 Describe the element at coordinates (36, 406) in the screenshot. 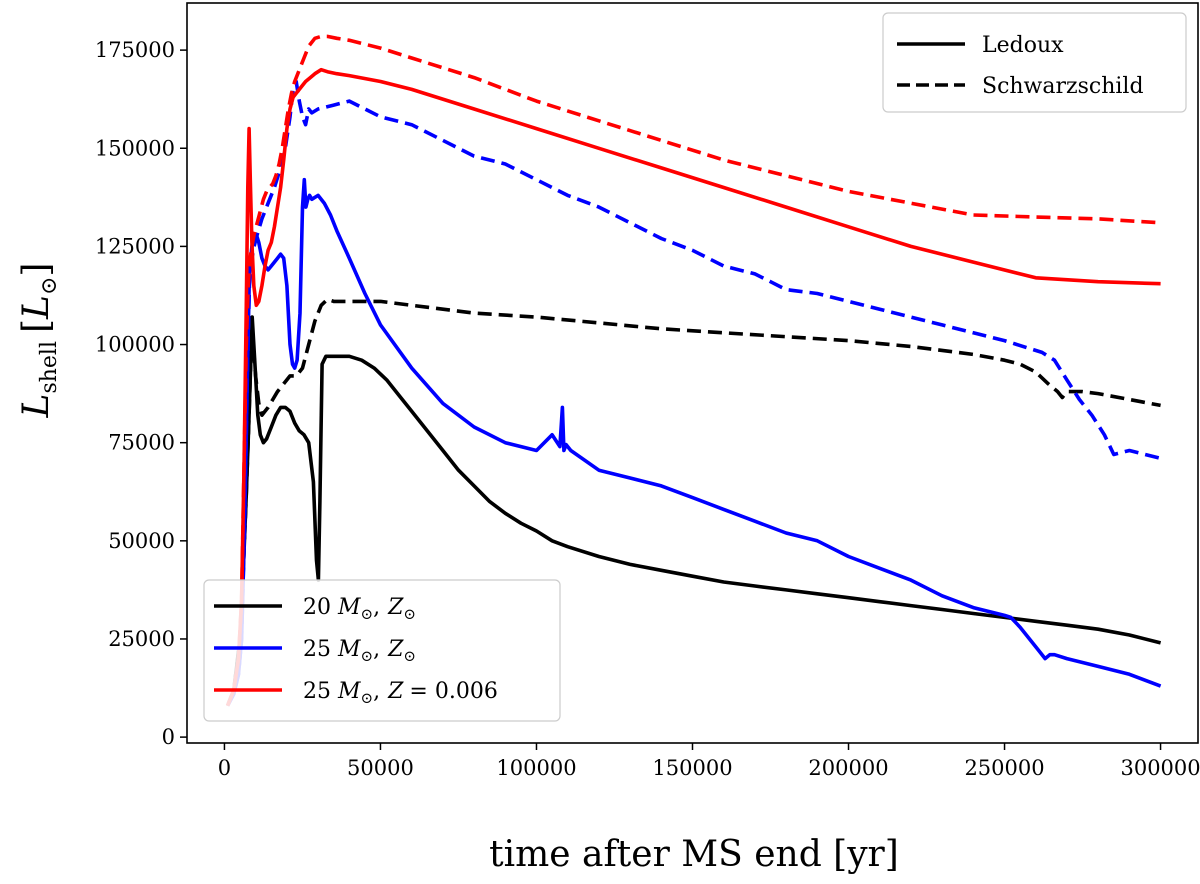

I see `y-label-main: L` at that location.